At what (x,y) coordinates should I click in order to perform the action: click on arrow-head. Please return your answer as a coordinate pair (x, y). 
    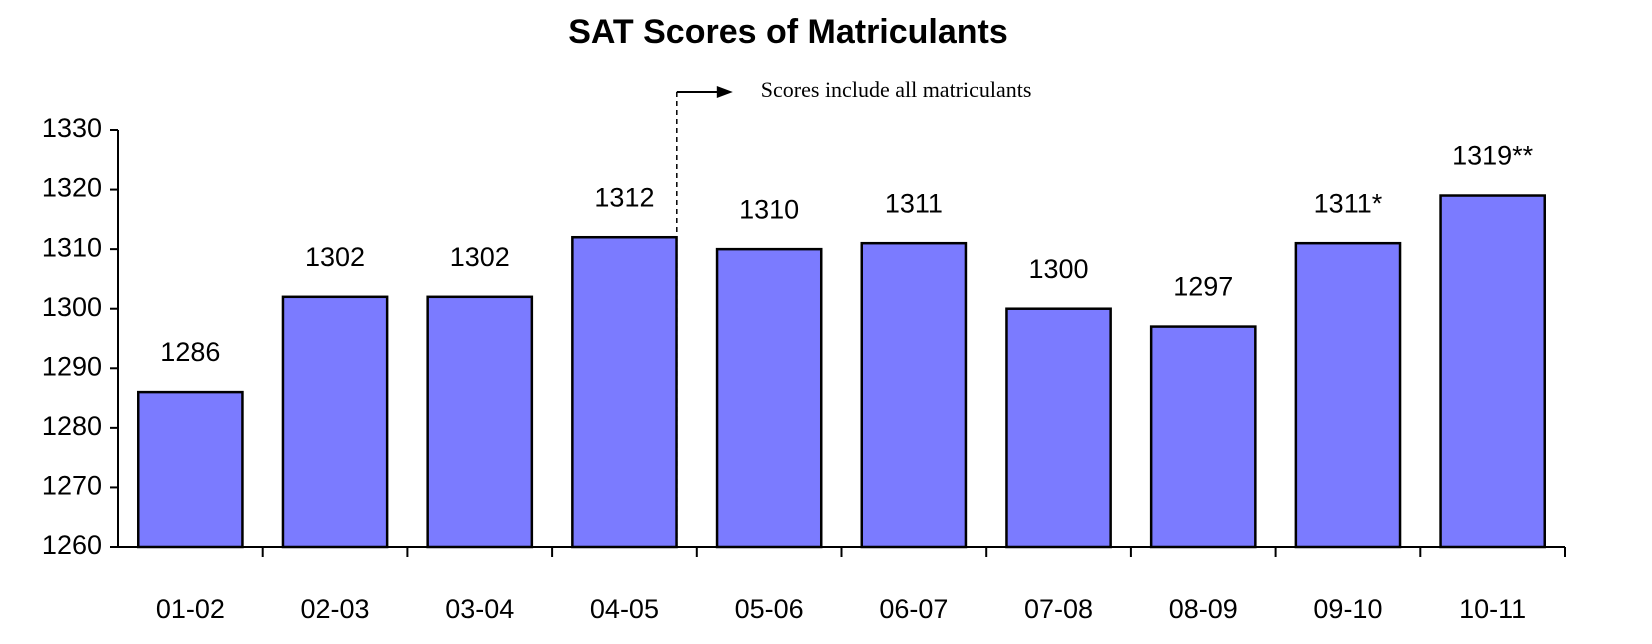
    Looking at the image, I should click on (724, 92).